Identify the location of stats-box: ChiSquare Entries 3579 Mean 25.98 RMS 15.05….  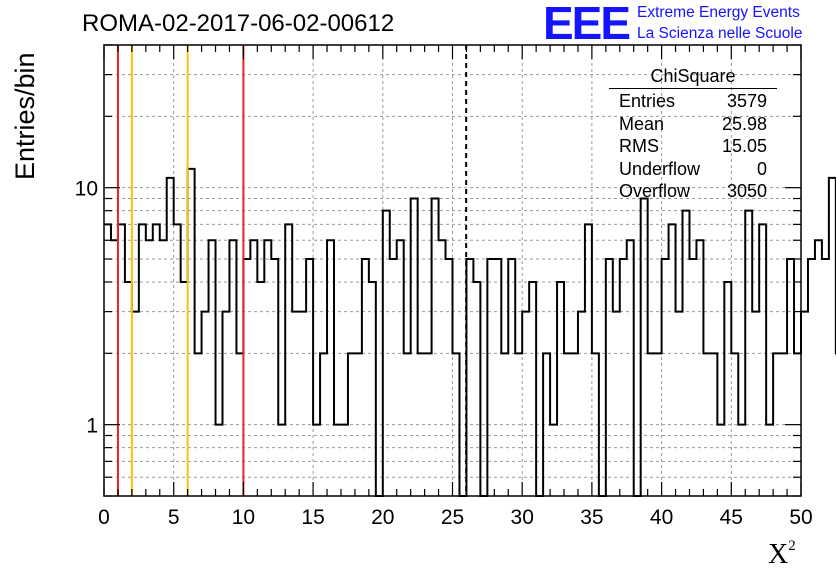
(693, 135).